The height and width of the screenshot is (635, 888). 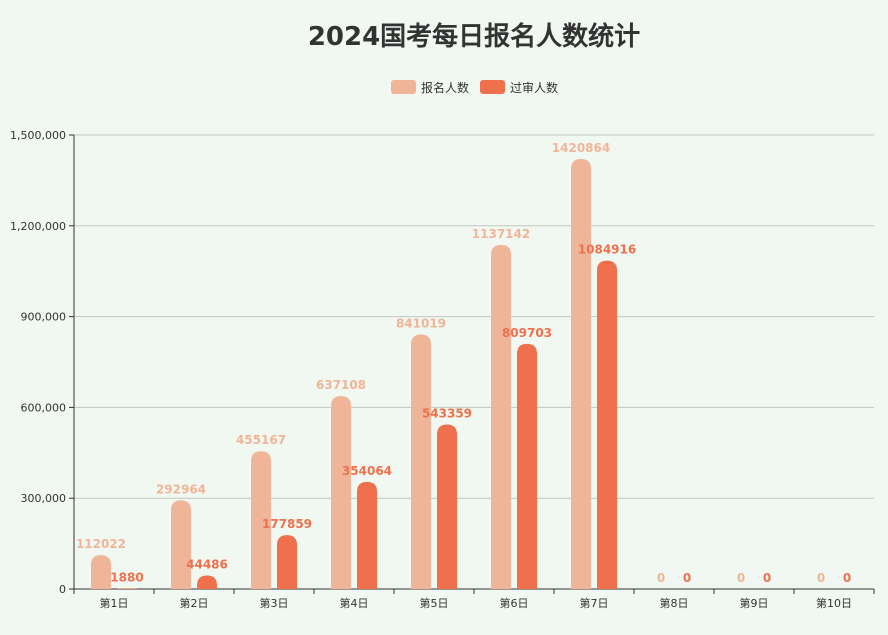 What do you see at coordinates (474, 36) in the screenshot?
I see `chart-title: 2024国考每日报名人数统计` at bounding box center [474, 36].